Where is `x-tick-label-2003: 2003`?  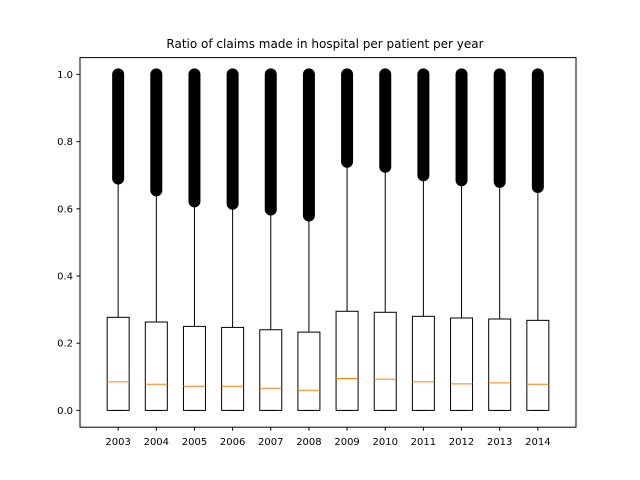 x-tick-label-2003: 2003 is located at coordinates (117, 442).